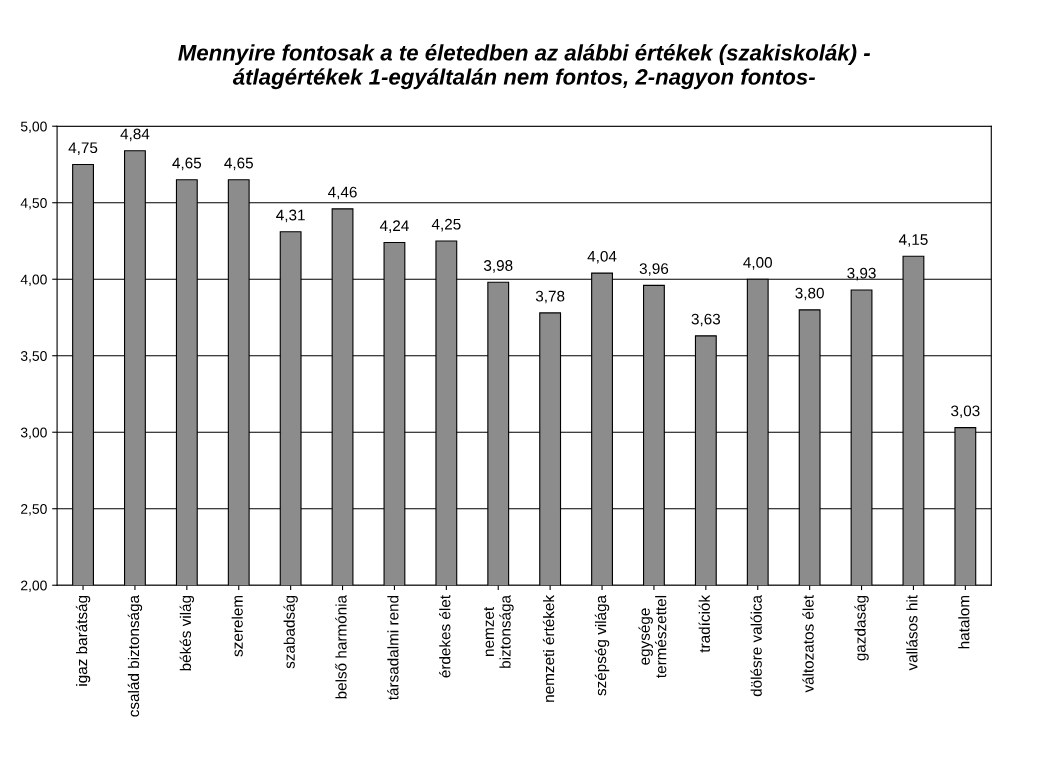  Describe the element at coordinates (548, 648) in the screenshot. I see `x-tick-label: nemzeti értékek` at that location.